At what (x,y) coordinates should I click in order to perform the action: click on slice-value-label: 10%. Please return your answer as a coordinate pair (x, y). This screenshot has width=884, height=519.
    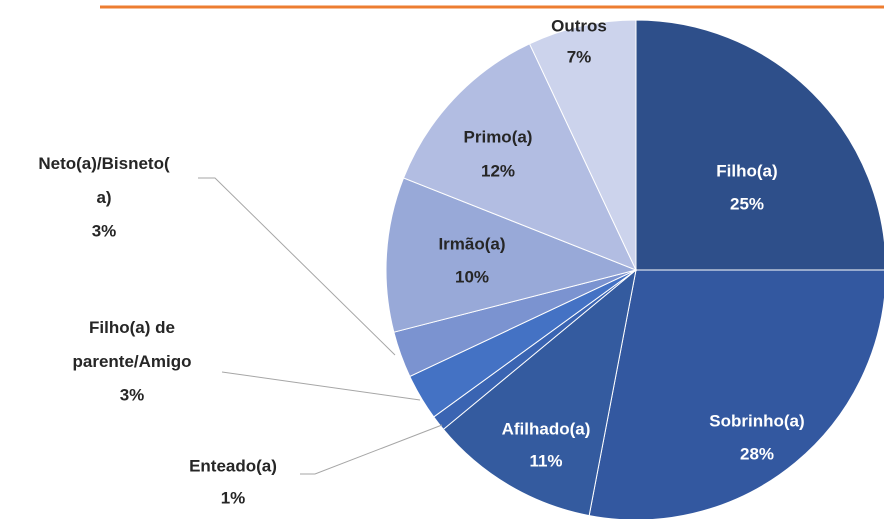
    Looking at the image, I should click on (472, 276).